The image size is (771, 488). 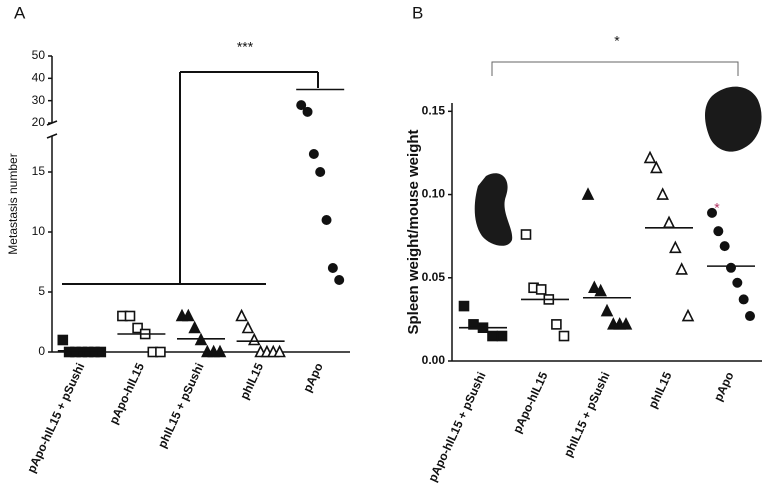 What do you see at coordinates (41, 291) in the screenshot?
I see `y-tick-label: 5` at bounding box center [41, 291].